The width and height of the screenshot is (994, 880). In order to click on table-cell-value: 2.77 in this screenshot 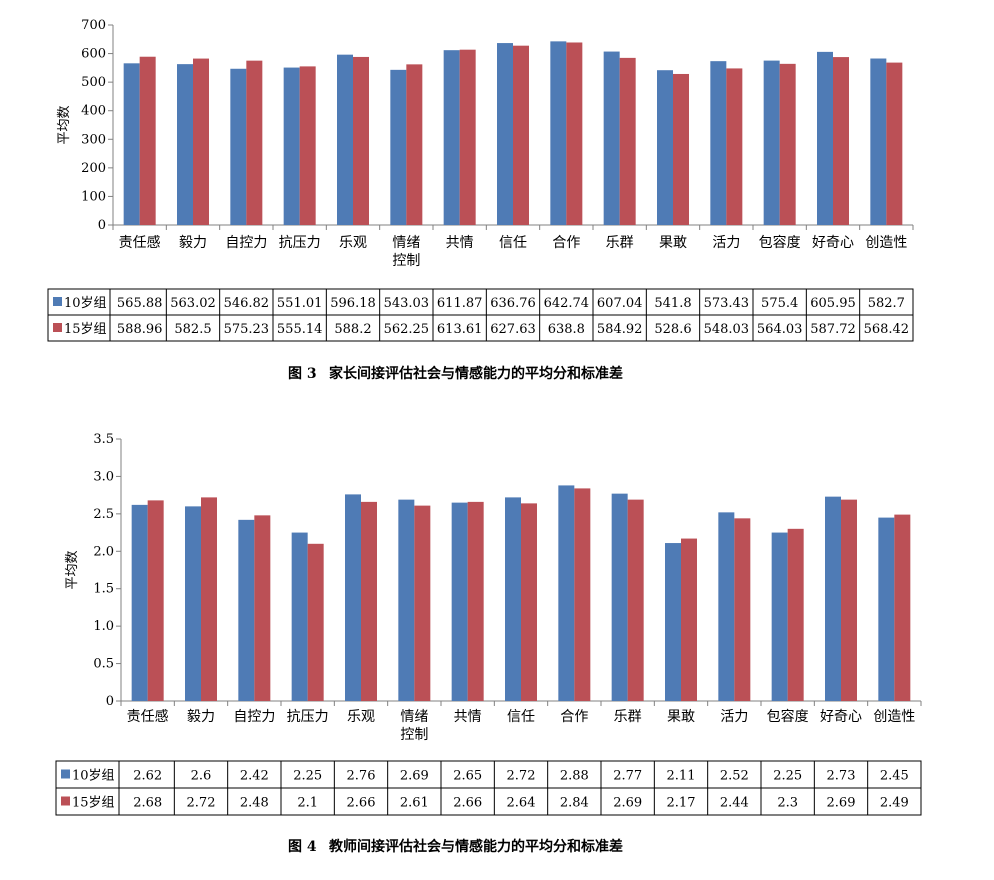, I will do `click(627, 776)`.